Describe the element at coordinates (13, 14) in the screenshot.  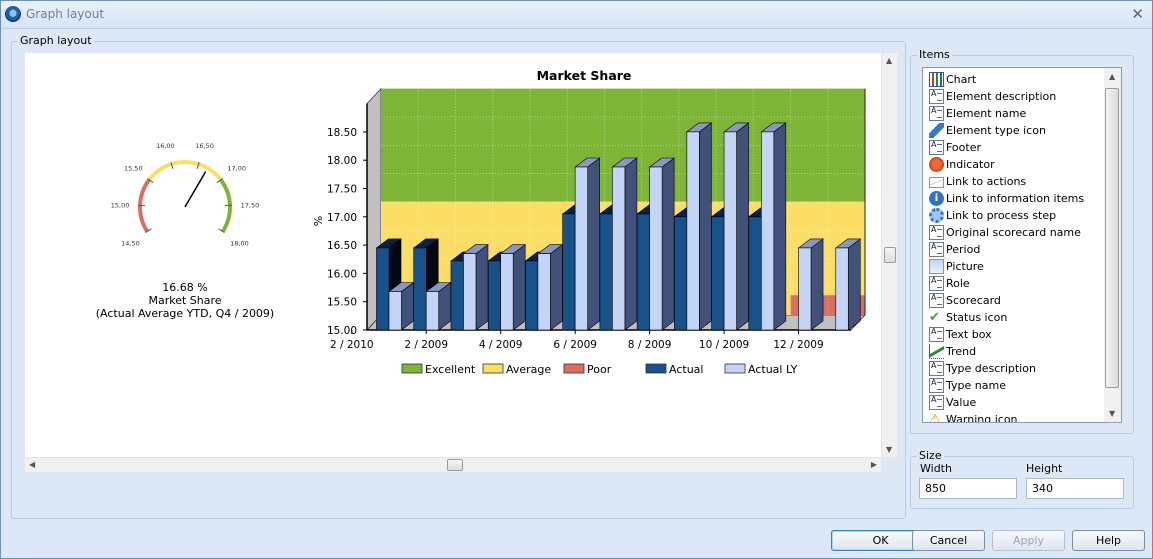
I see `app-icon` at that location.